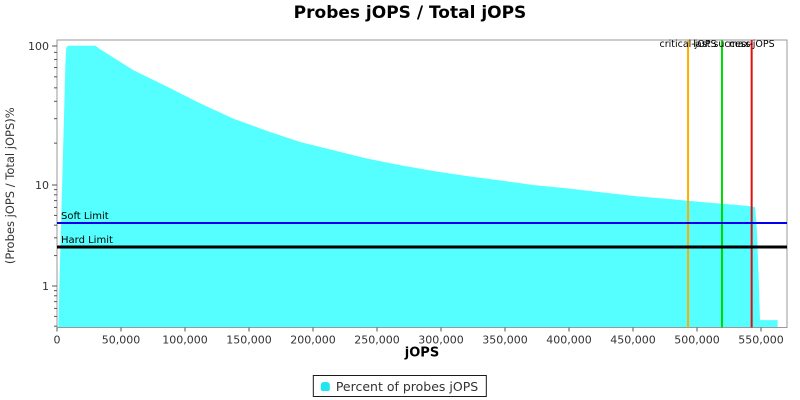 The width and height of the screenshot is (800, 400). What do you see at coordinates (721, 44) in the screenshot?
I see `axis-text: last success` at bounding box center [721, 44].